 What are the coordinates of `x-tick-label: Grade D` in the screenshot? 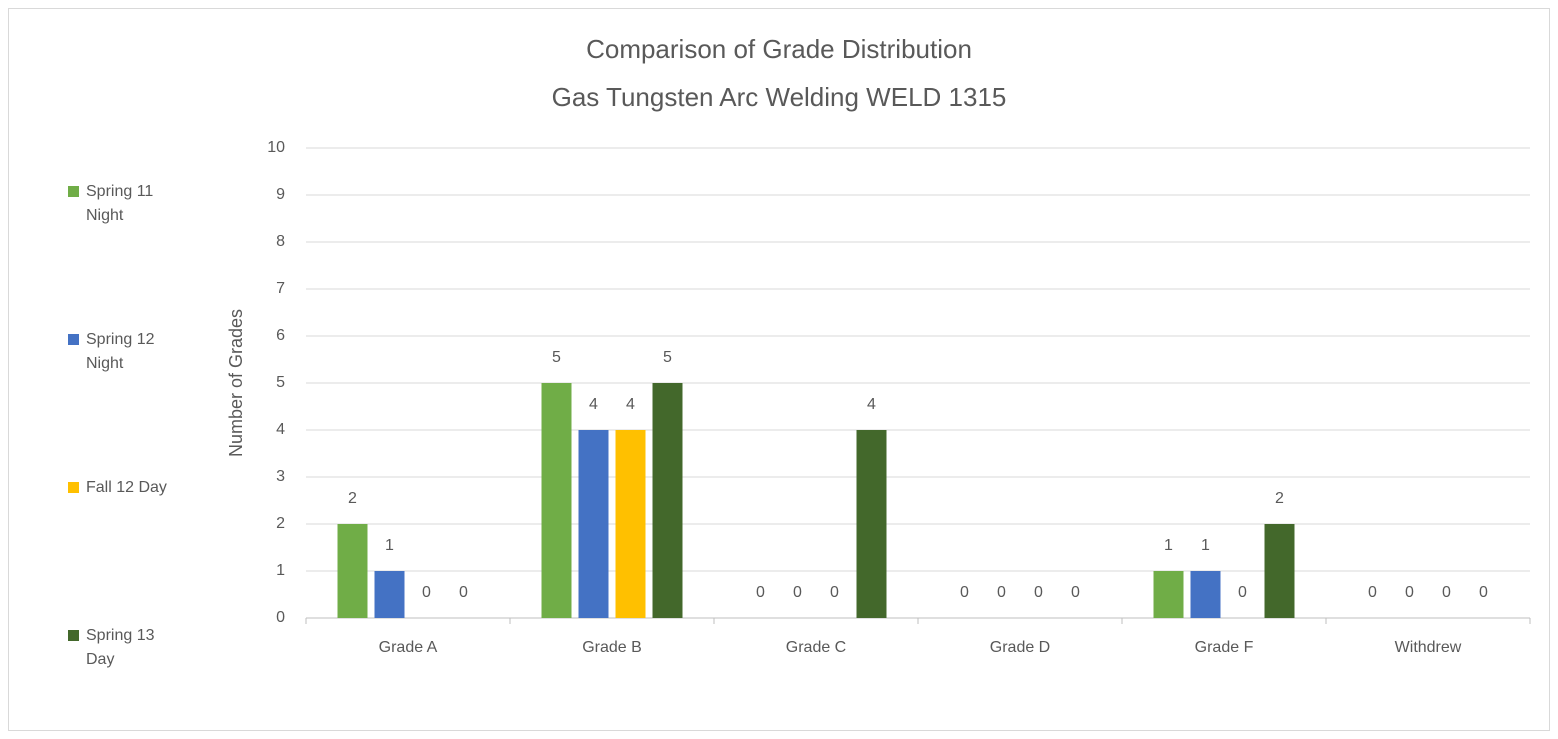 It's located at (1020, 647).